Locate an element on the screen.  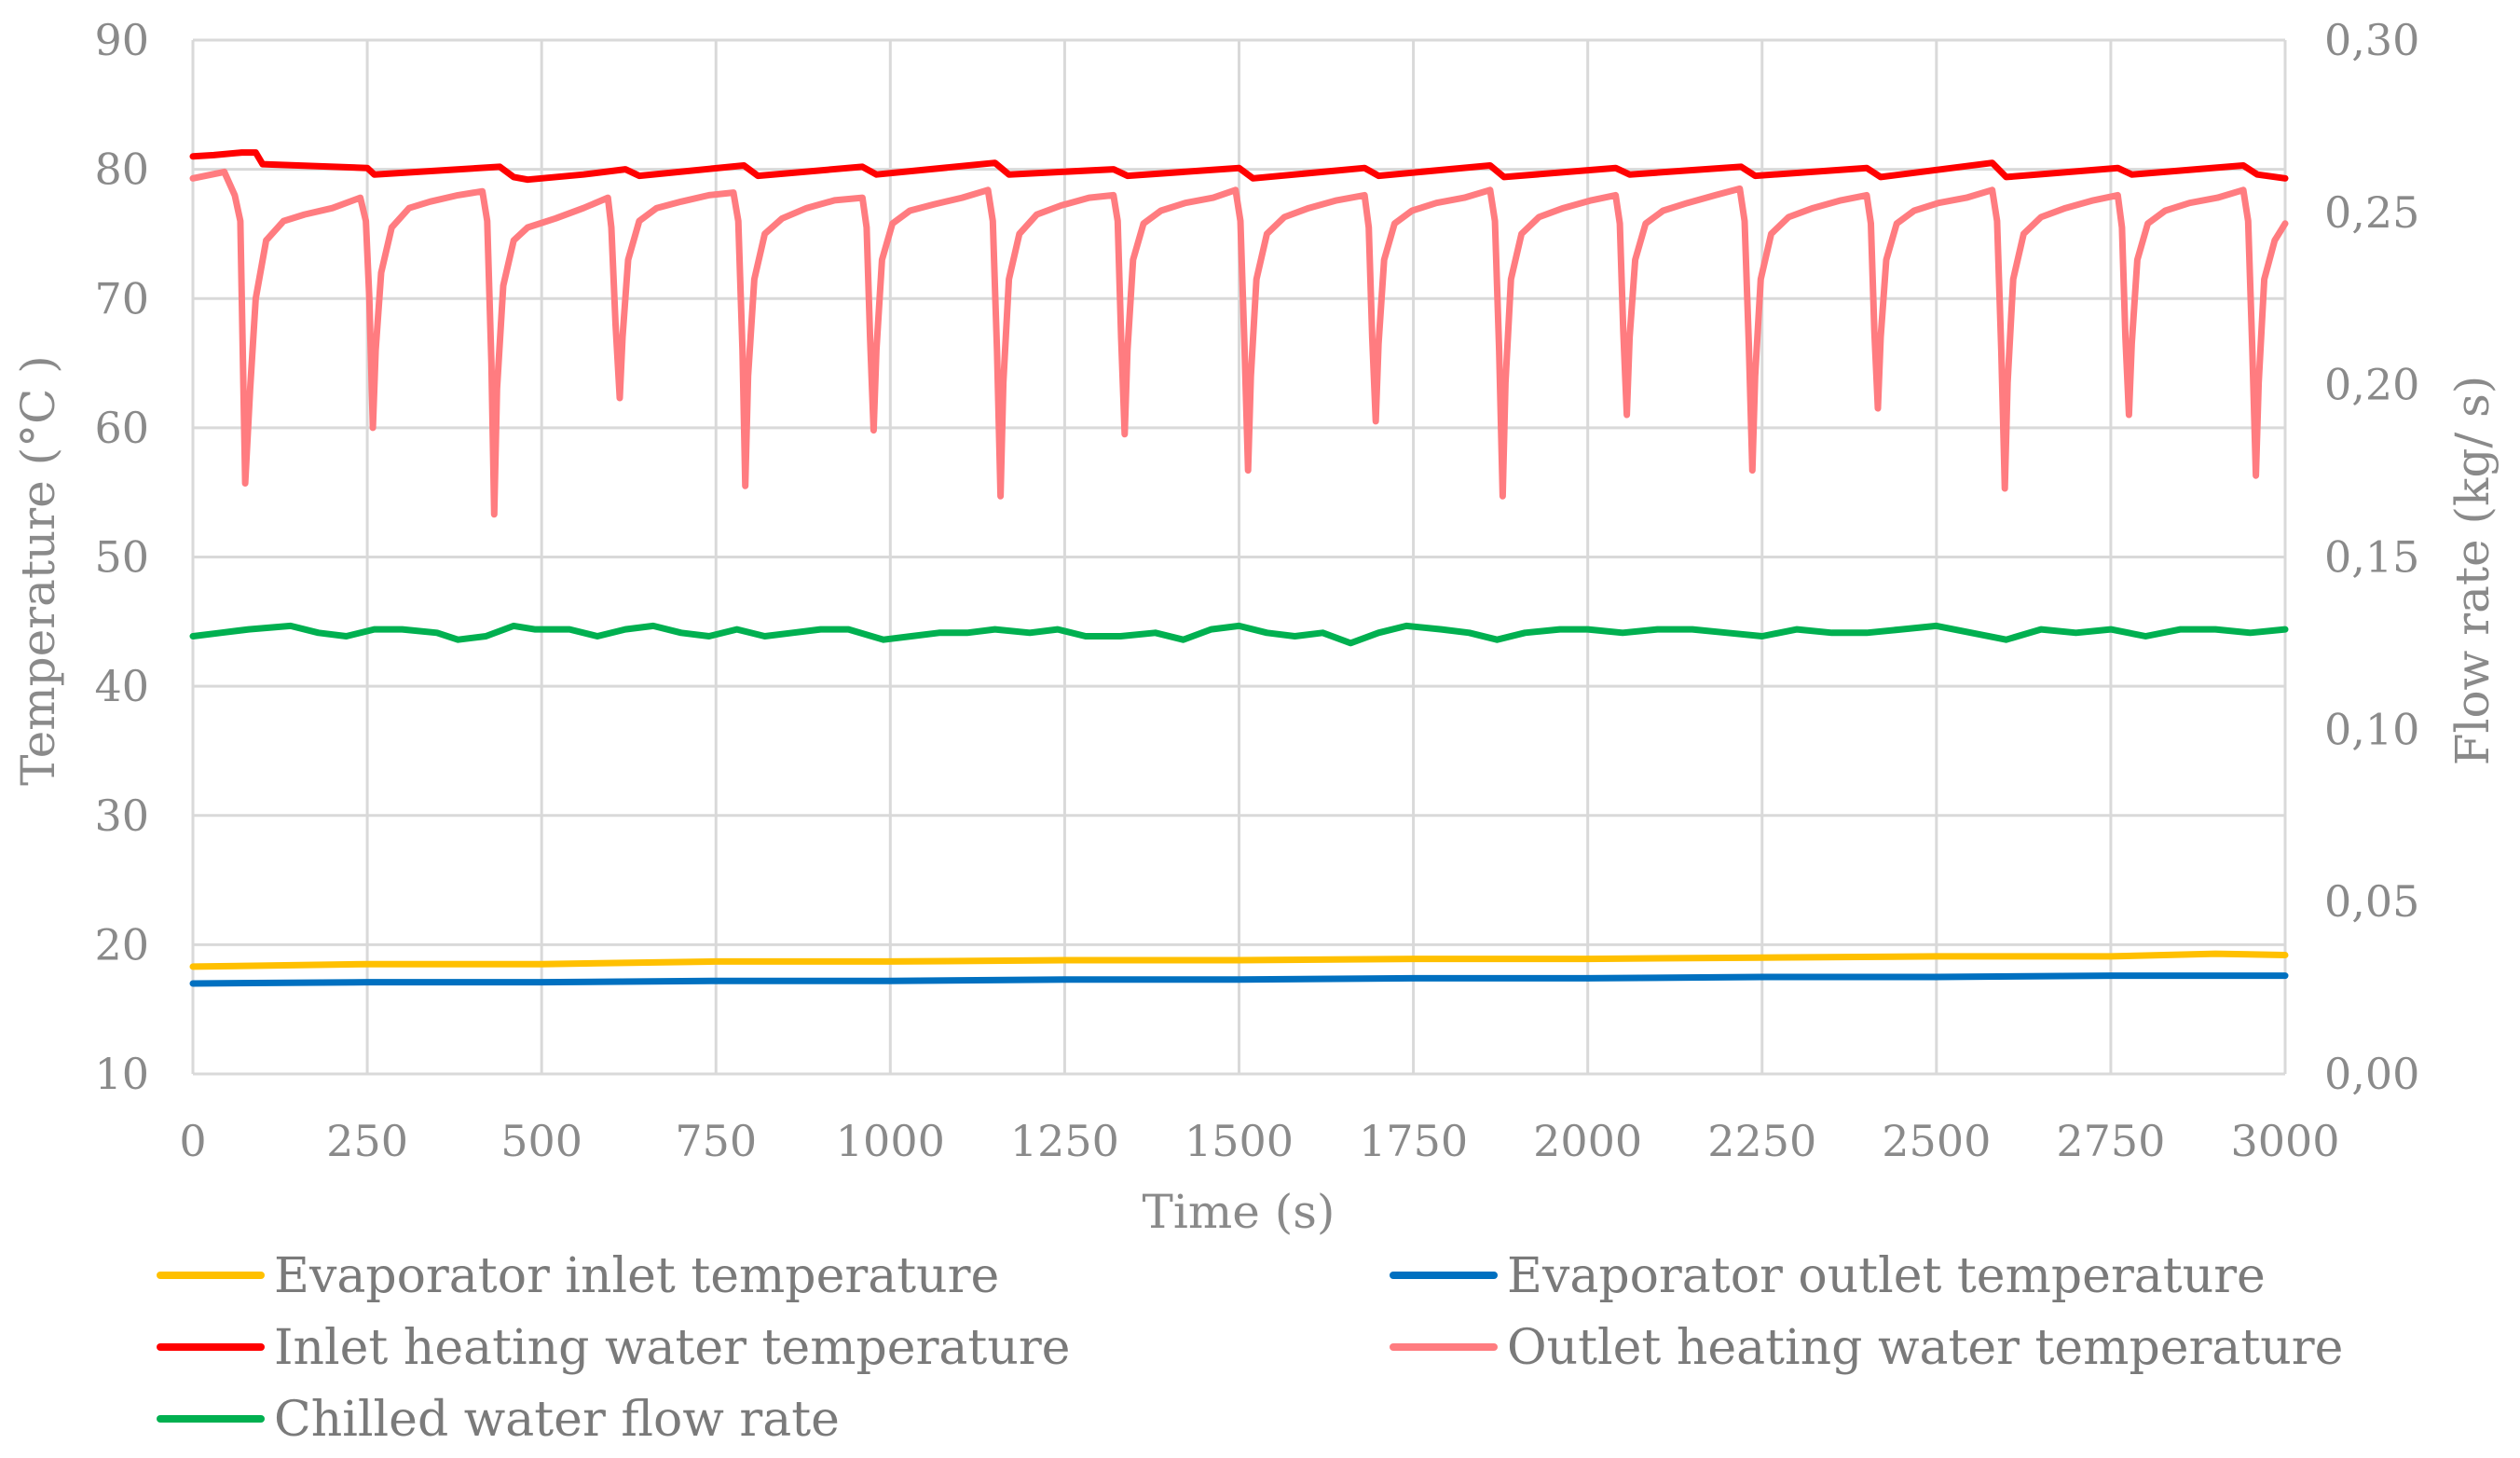
legend-label-outlet-heating-water-temperature: Outlet heating water temperature is located at coordinates (1925, 1348).